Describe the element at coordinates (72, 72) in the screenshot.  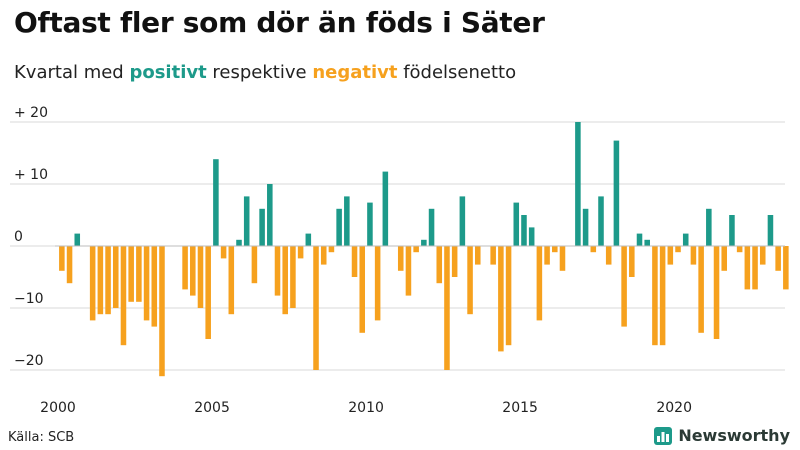
I see `subtitle-text-pre: Kvartal med` at that location.